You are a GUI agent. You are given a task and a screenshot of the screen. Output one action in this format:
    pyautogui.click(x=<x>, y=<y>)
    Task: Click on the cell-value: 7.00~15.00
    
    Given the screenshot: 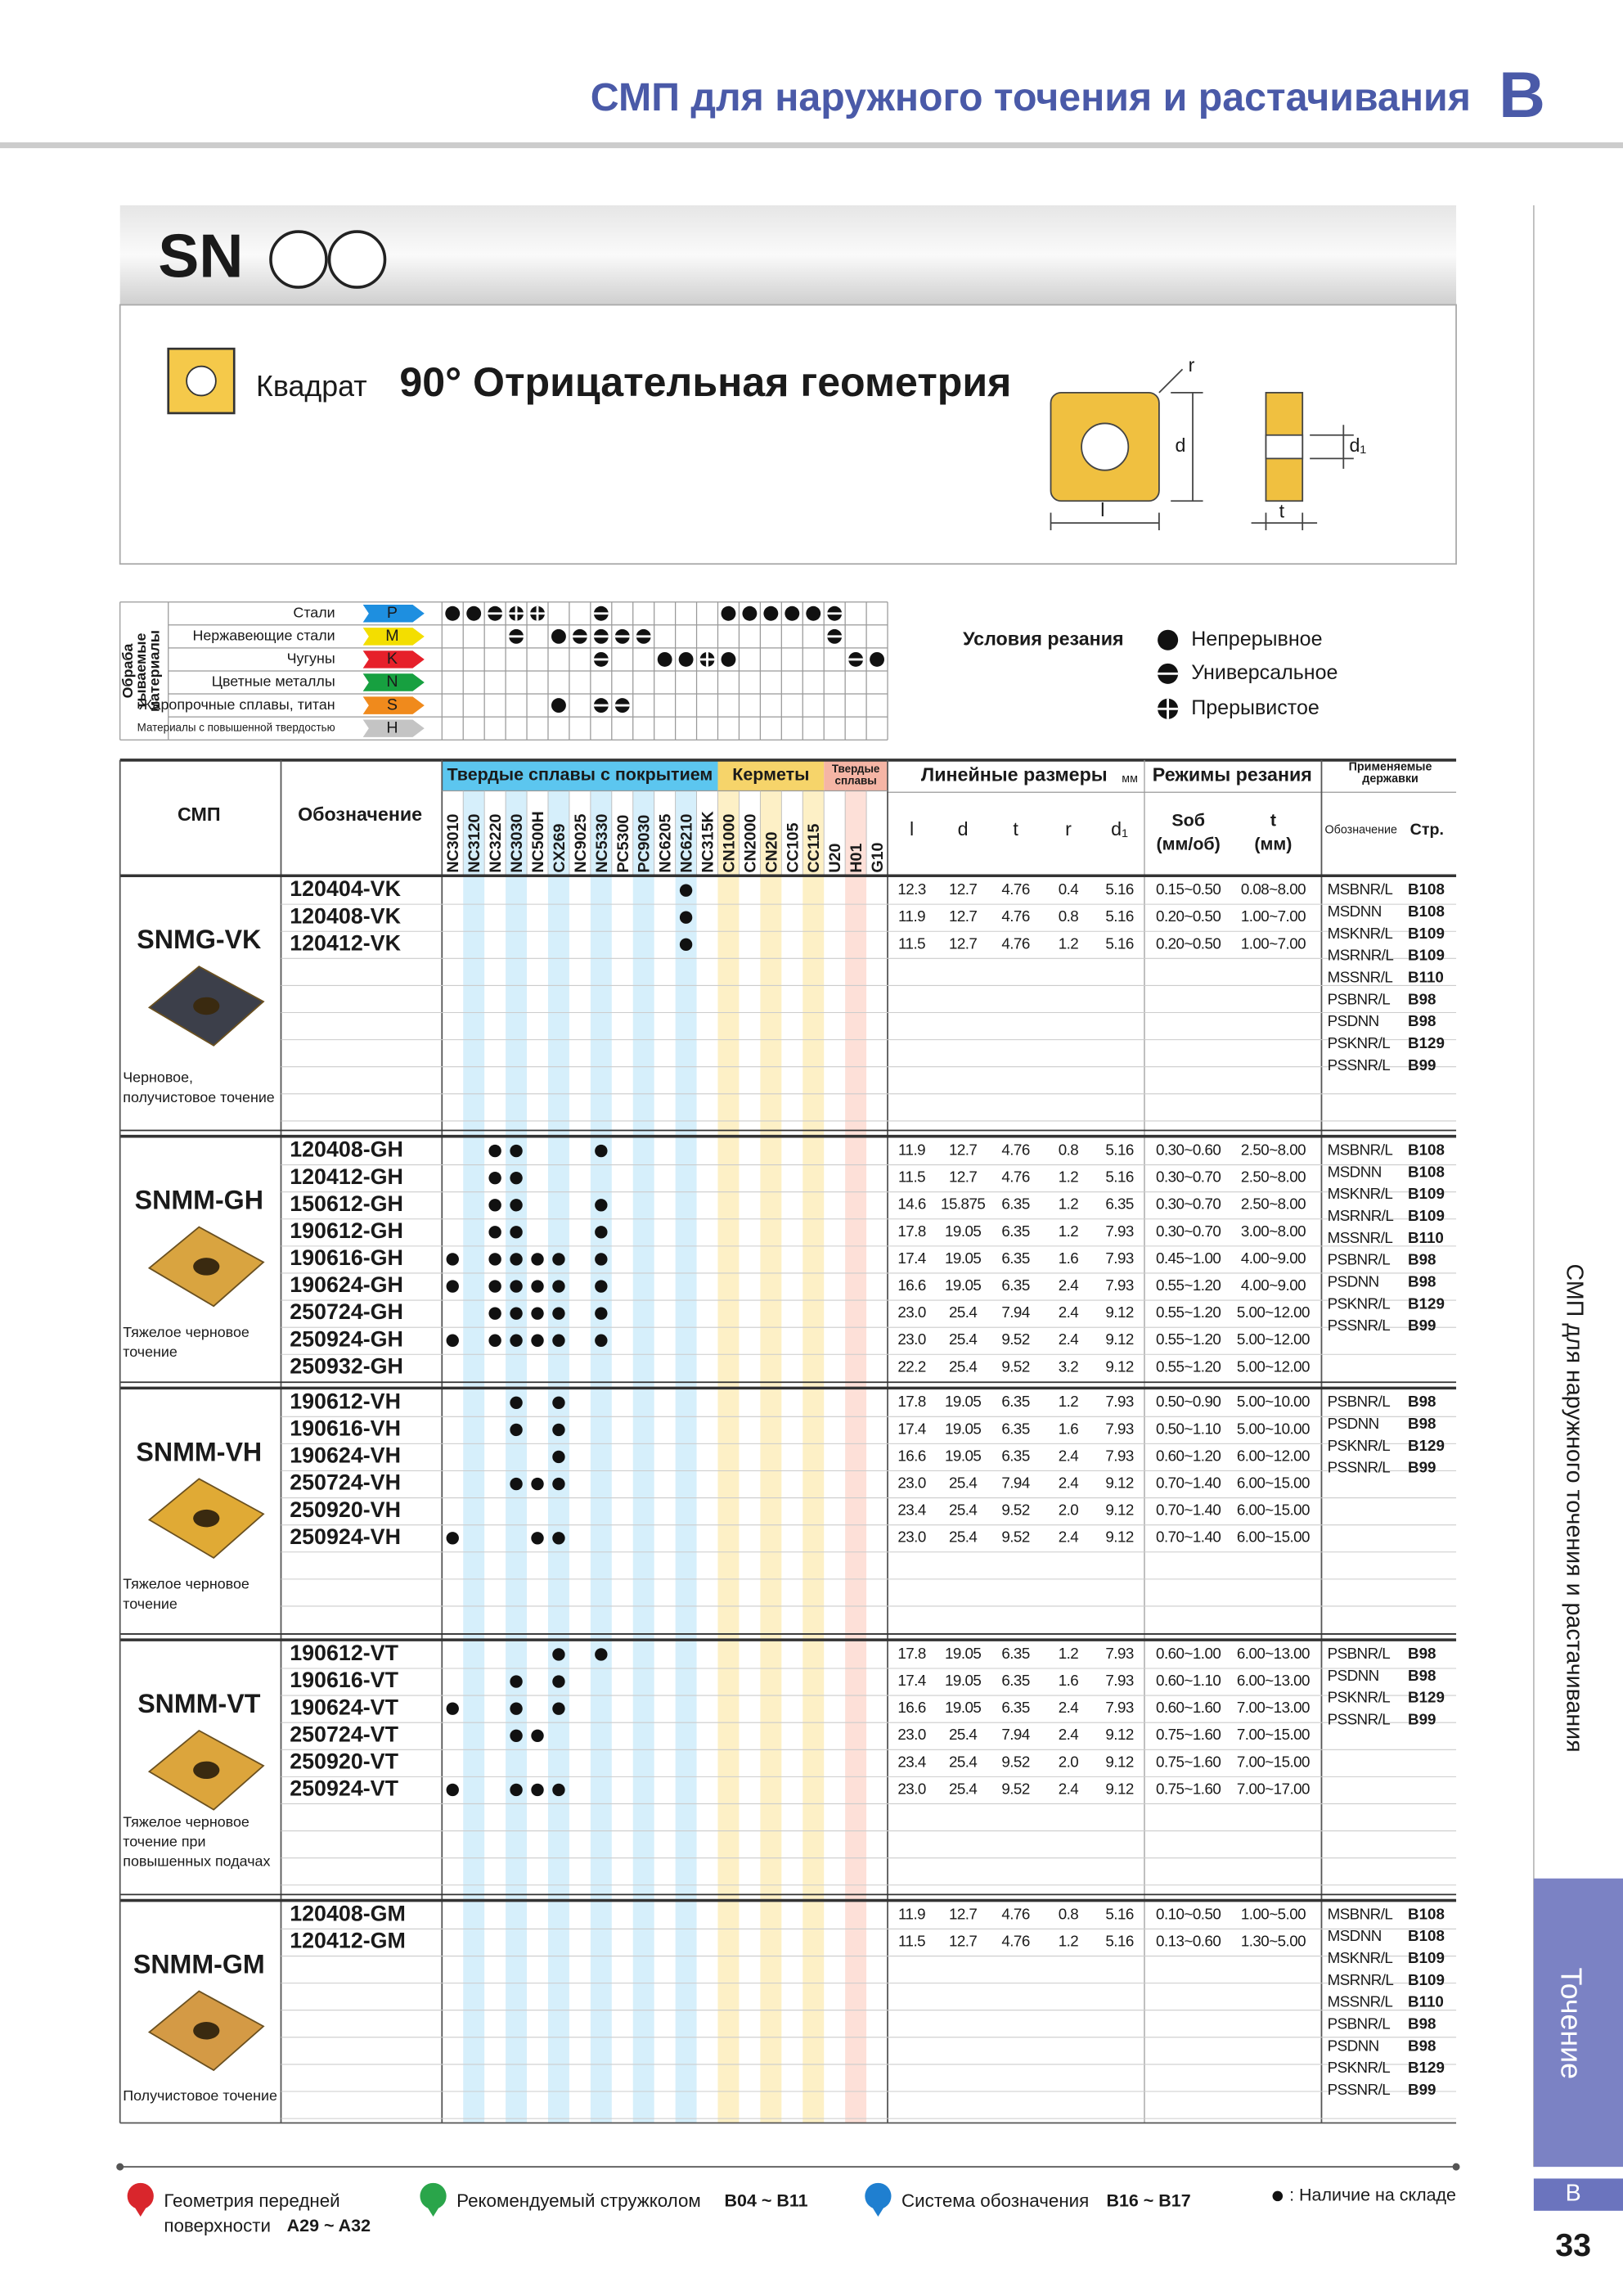 What is the action you would take?
    pyautogui.click(x=1273, y=1734)
    